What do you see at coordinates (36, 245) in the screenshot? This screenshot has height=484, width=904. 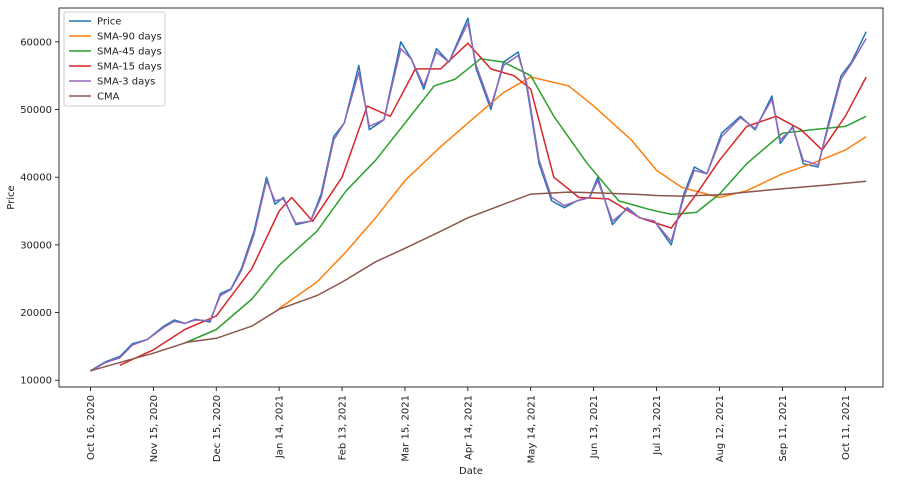 I see `y-tick-label: 30000` at bounding box center [36, 245].